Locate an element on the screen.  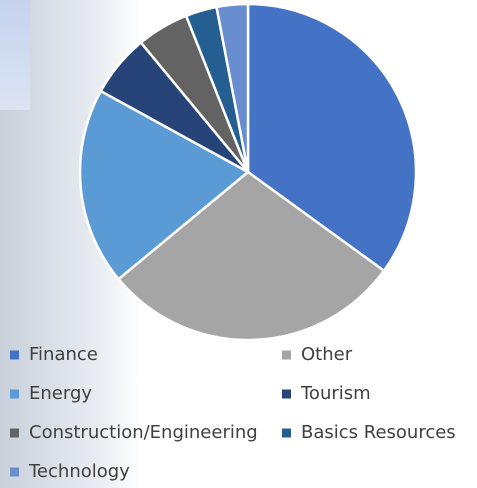
legend-label: Finance is located at coordinates (63, 354).